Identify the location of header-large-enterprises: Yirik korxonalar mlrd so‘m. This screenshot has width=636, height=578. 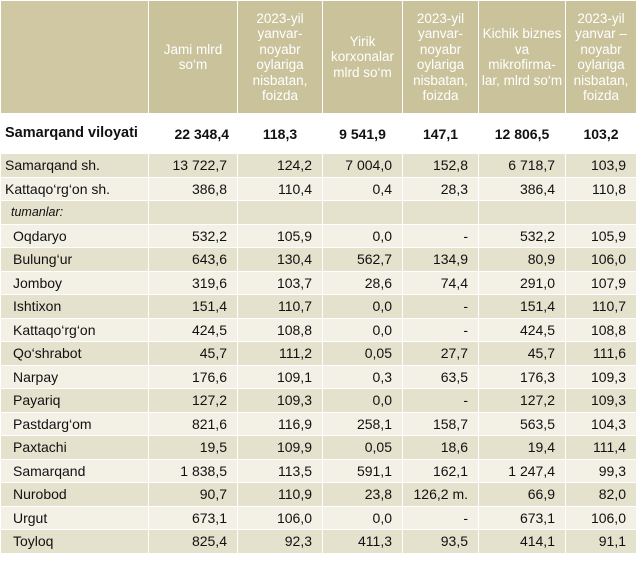
(362, 57).